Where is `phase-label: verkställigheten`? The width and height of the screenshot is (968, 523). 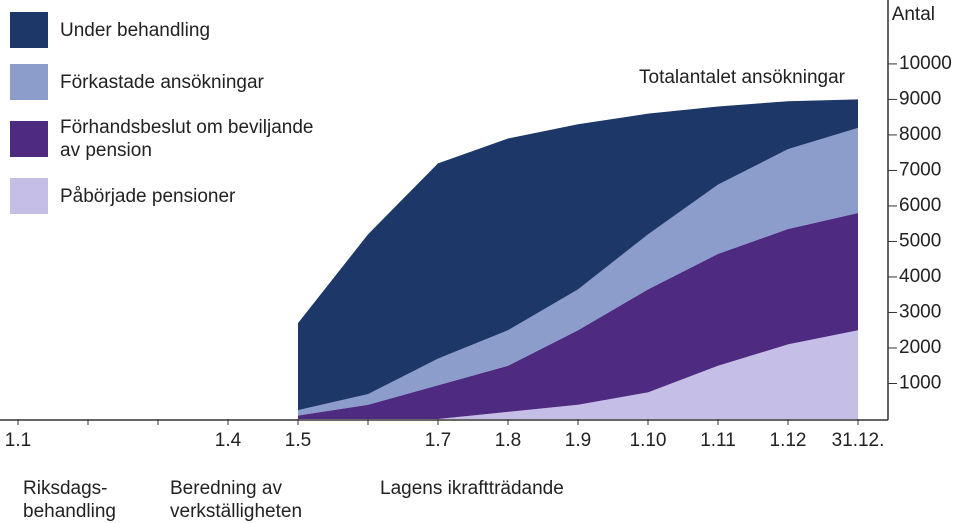
phase-label: verkställigheten is located at coordinates (236, 511).